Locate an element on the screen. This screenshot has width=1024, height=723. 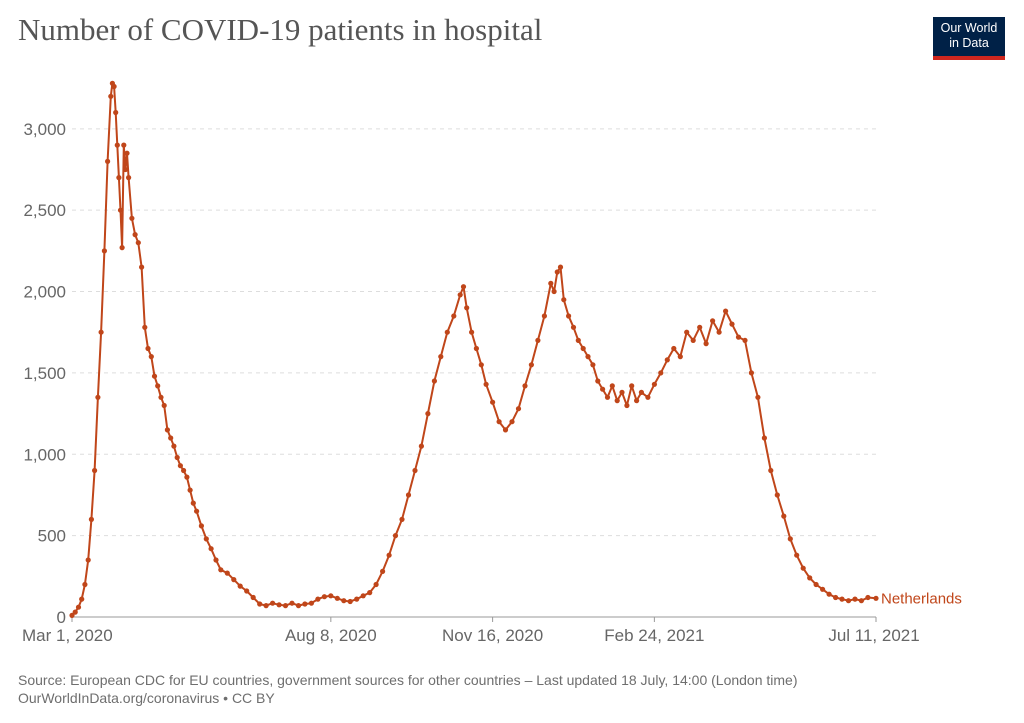
x-tick-label: Nov 16, 2020 is located at coordinates (492, 635).